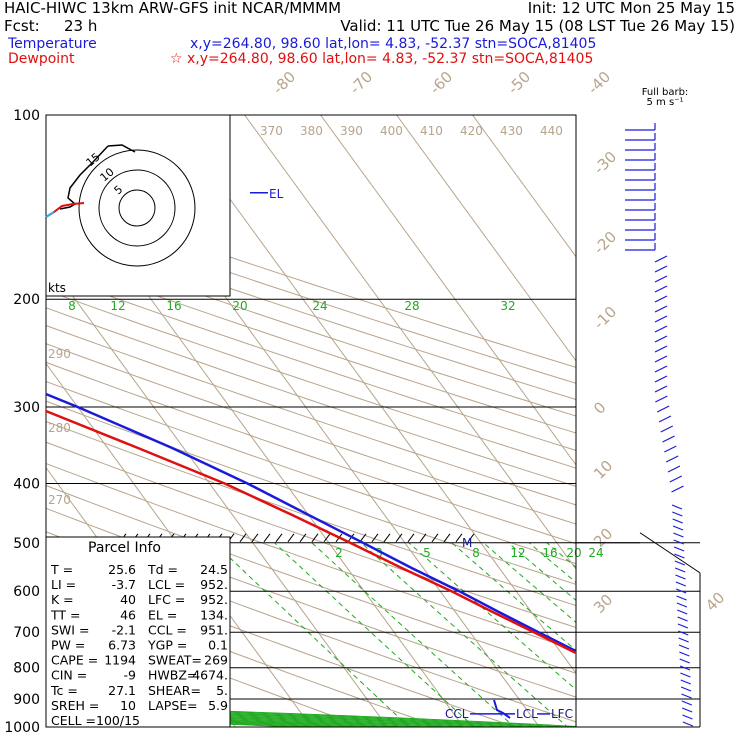 The width and height of the screenshot is (740, 740). What do you see at coordinates (120, 660) in the screenshot?
I see `parcel-value: 1194` at bounding box center [120, 660].